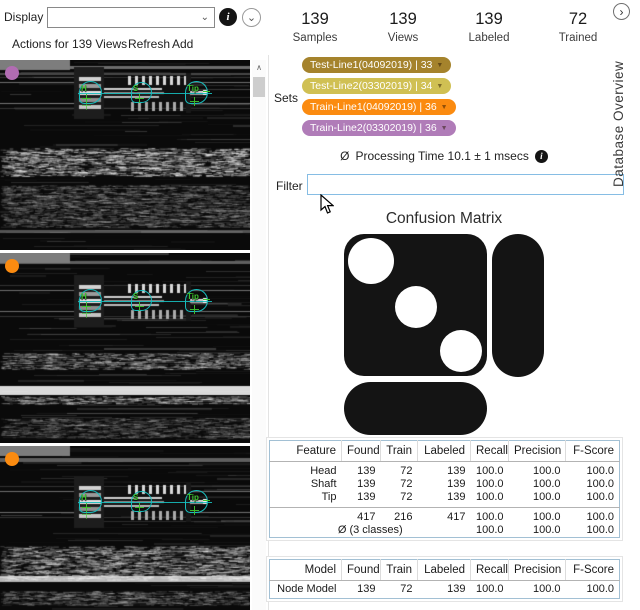 This screenshot has width=640, height=610. I want to click on set-tag-test-line2: Test-Line2(03302019) | 34 ▼, so click(377, 86).